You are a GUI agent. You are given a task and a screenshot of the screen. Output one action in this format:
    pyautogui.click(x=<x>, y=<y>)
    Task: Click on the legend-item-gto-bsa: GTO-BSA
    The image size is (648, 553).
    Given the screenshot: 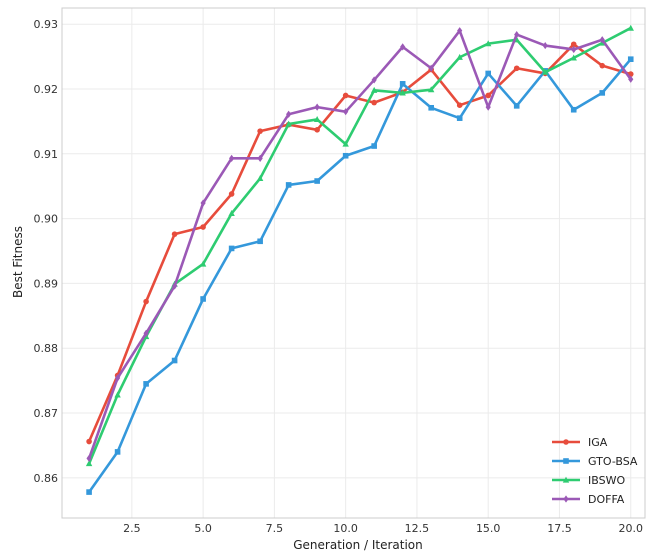 What is the action you would take?
    pyautogui.click(x=595, y=461)
    